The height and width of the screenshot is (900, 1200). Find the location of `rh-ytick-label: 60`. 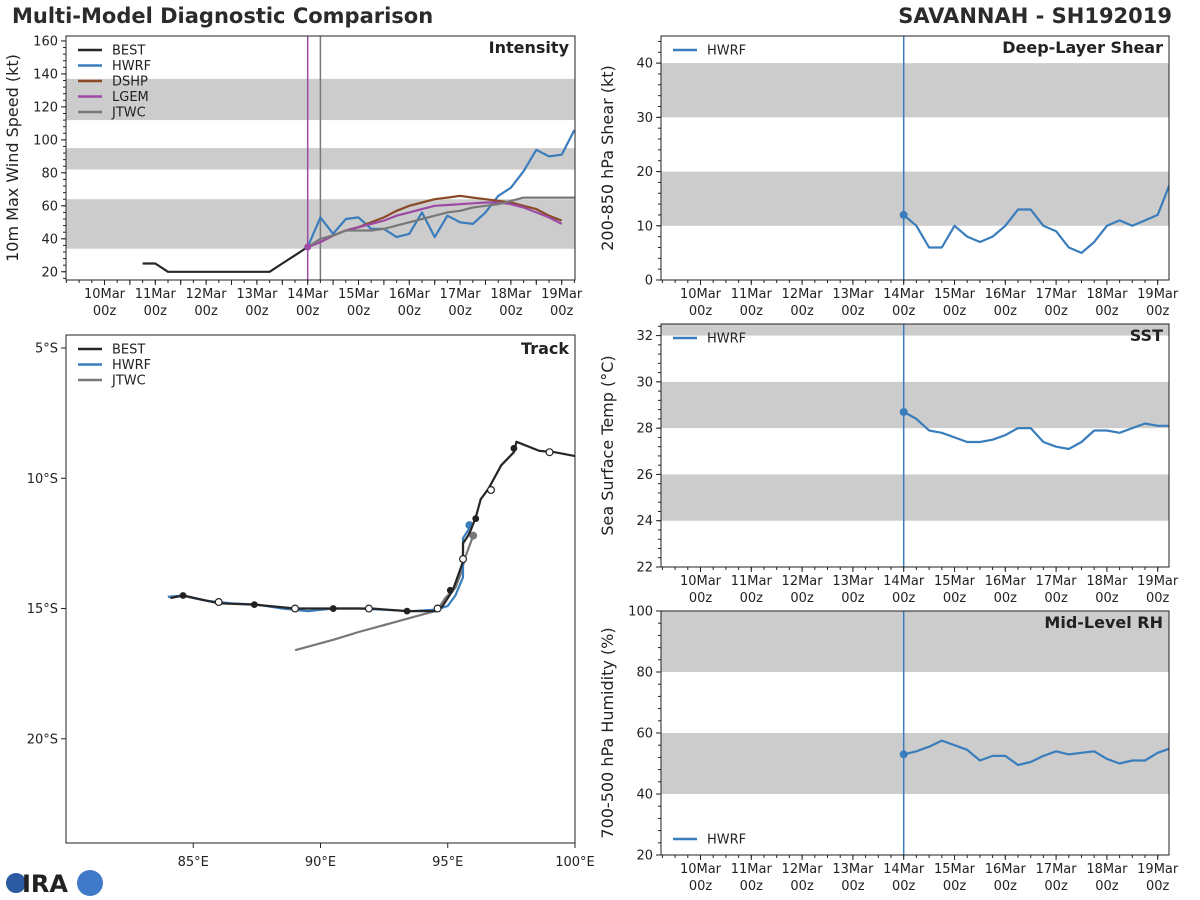

rh-ytick-label: 60 is located at coordinates (644, 734).